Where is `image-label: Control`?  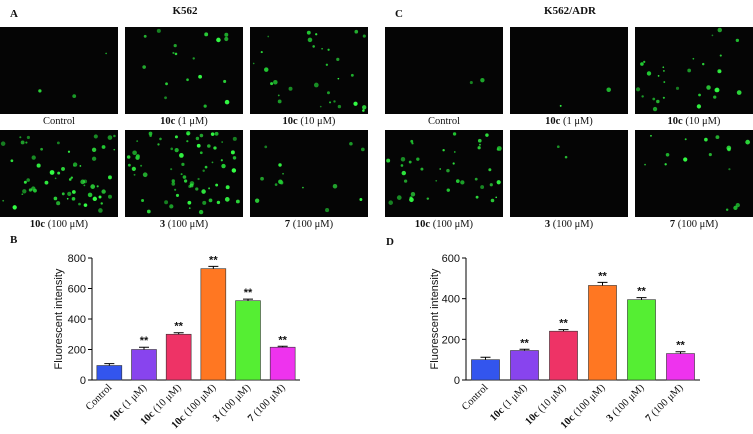 image-label: Control is located at coordinates (59, 121).